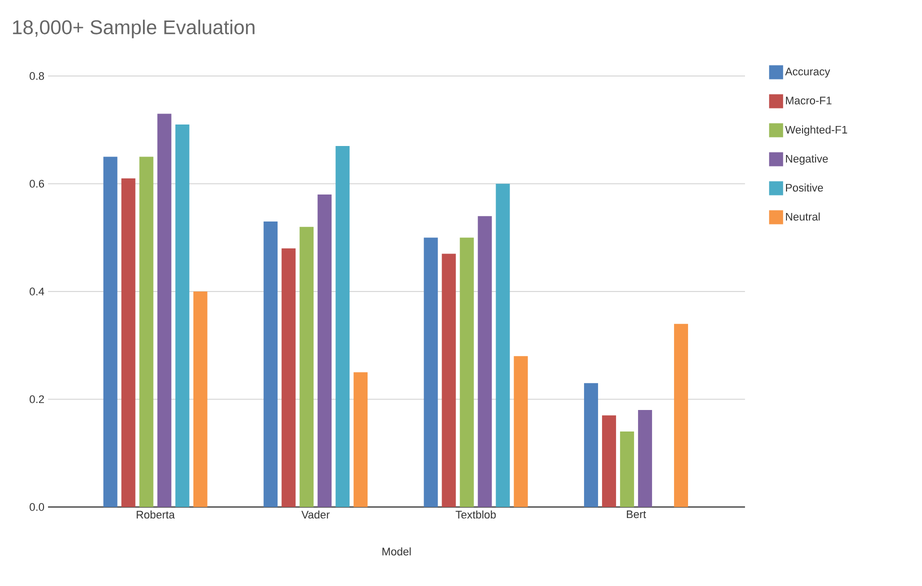 Image resolution: width=922 pixels, height=586 pixels. What do you see at coordinates (133, 29) in the screenshot?
I see `chart-title: 18,000+ Sample Evaluation` at bounding box center [133, 29].